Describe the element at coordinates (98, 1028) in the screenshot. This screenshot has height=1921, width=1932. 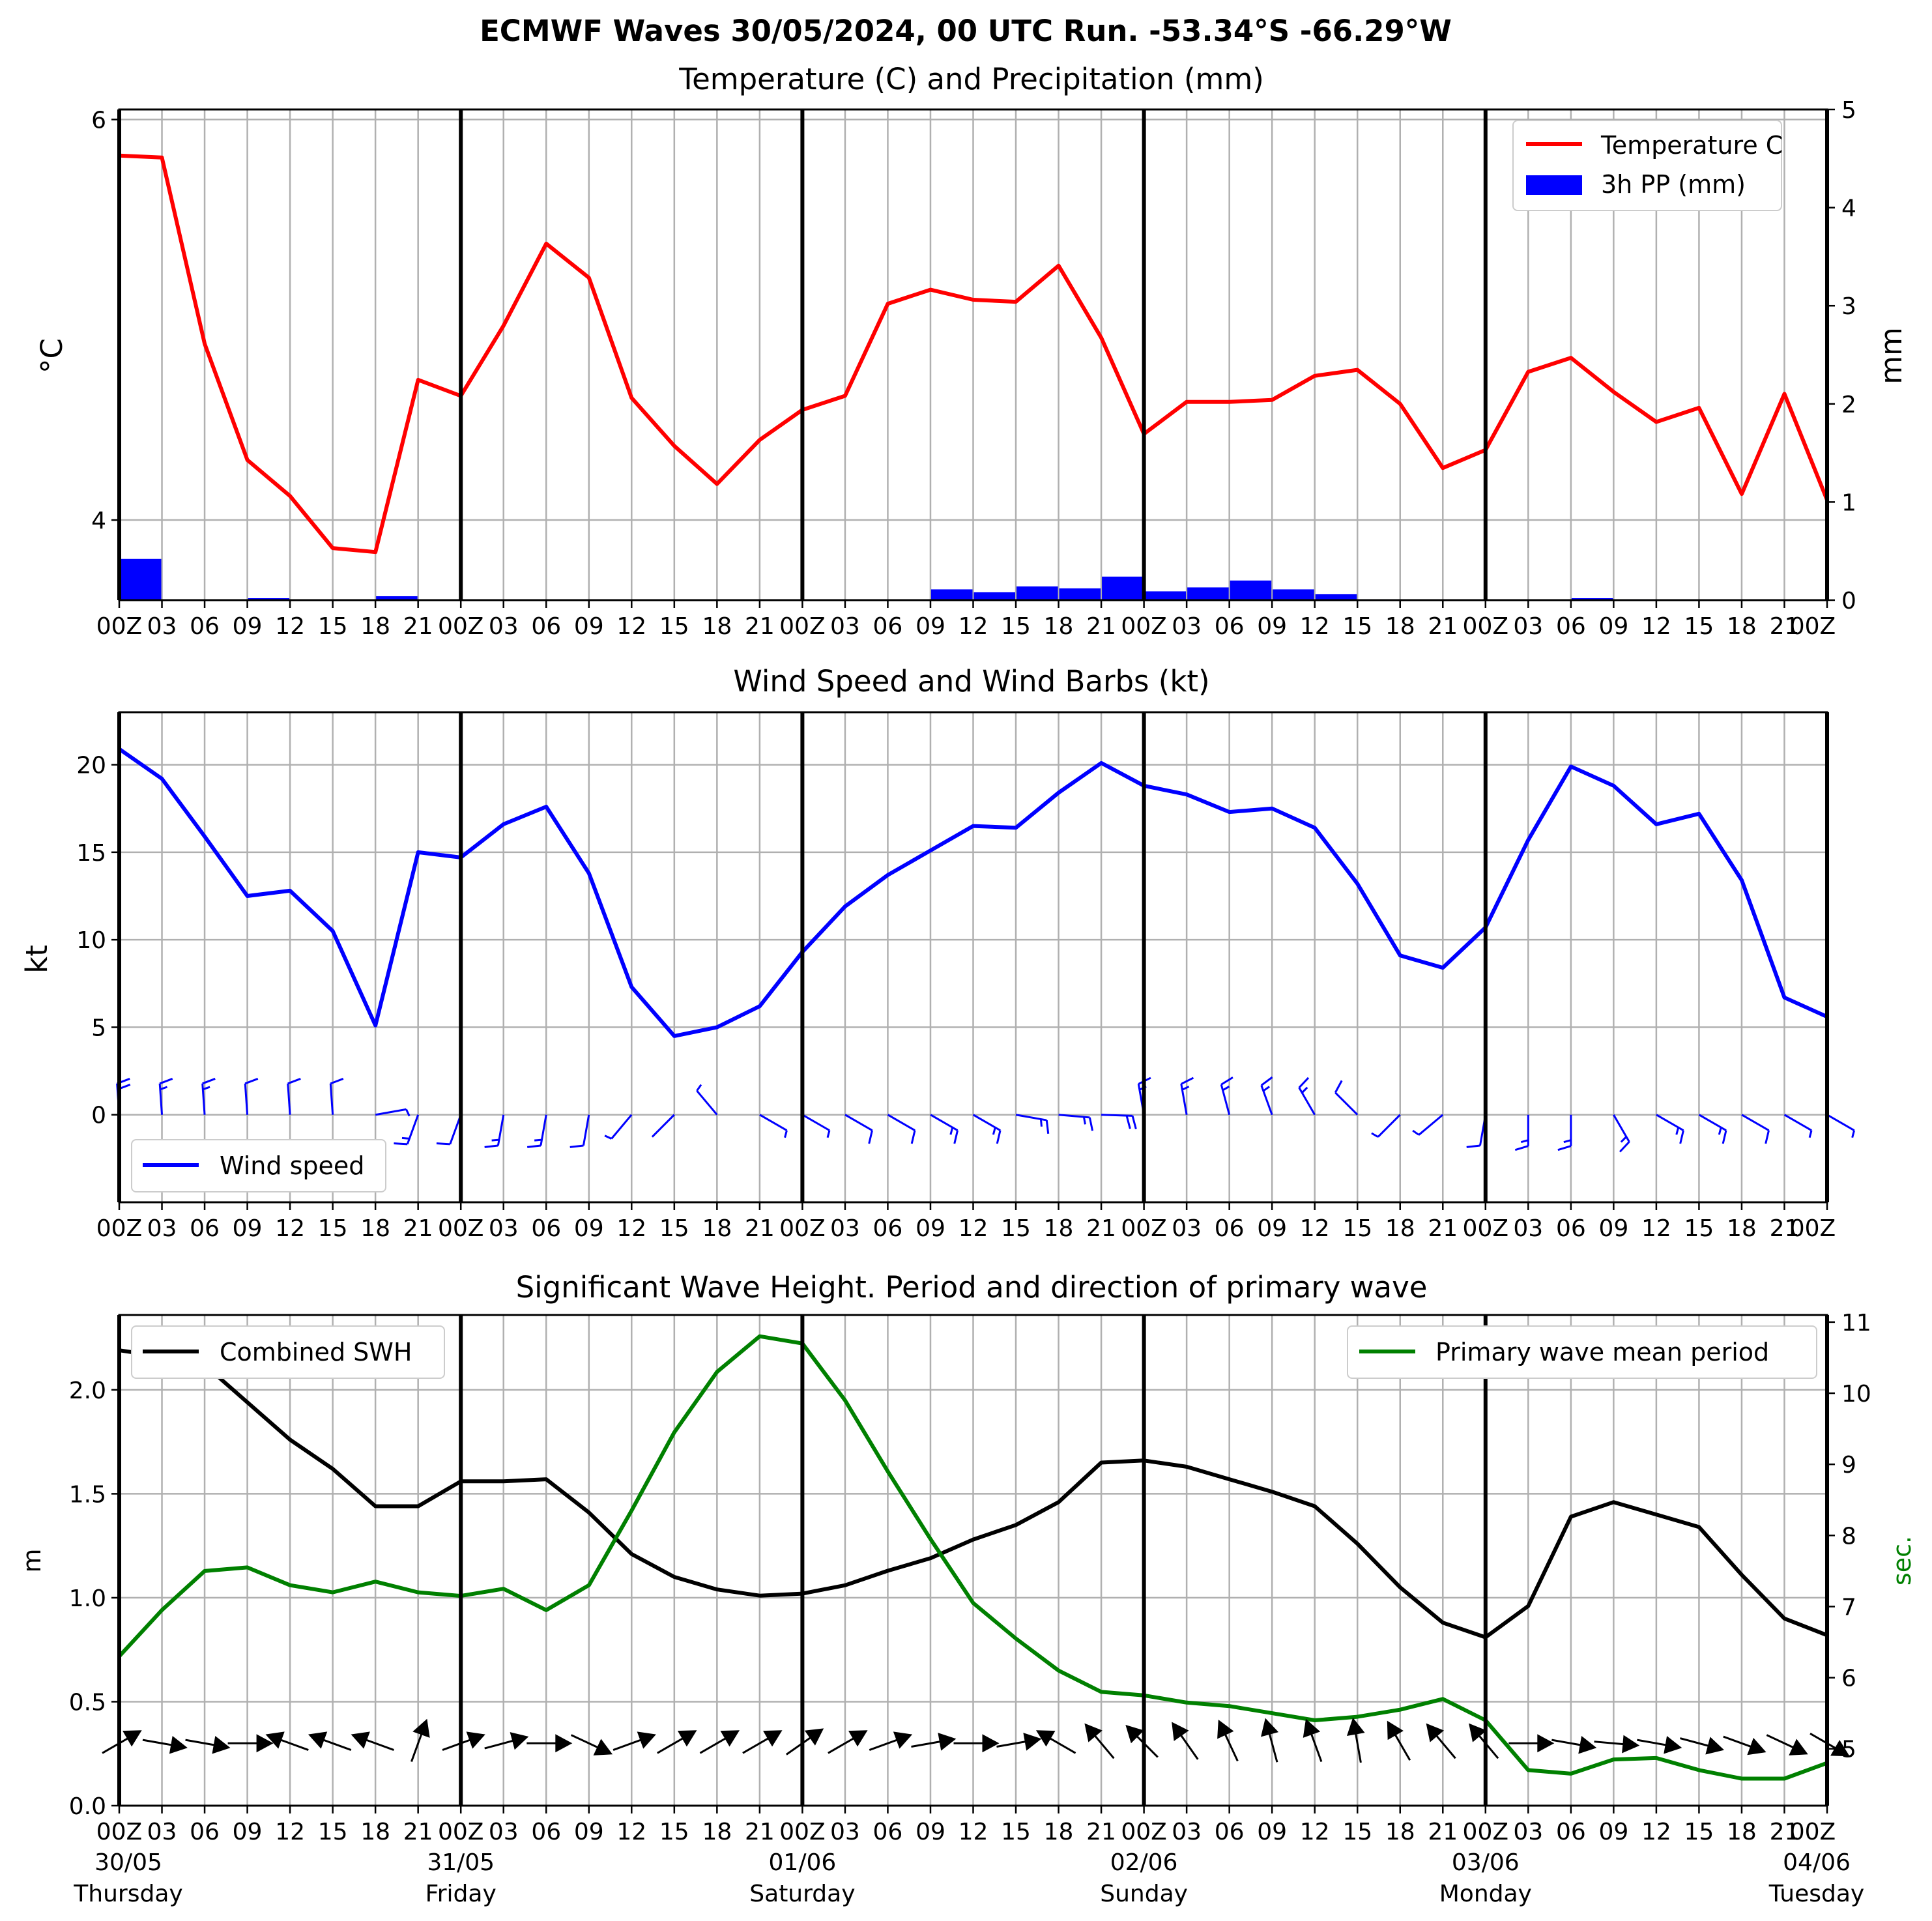
I see `y-tick-label: 5` at that location.